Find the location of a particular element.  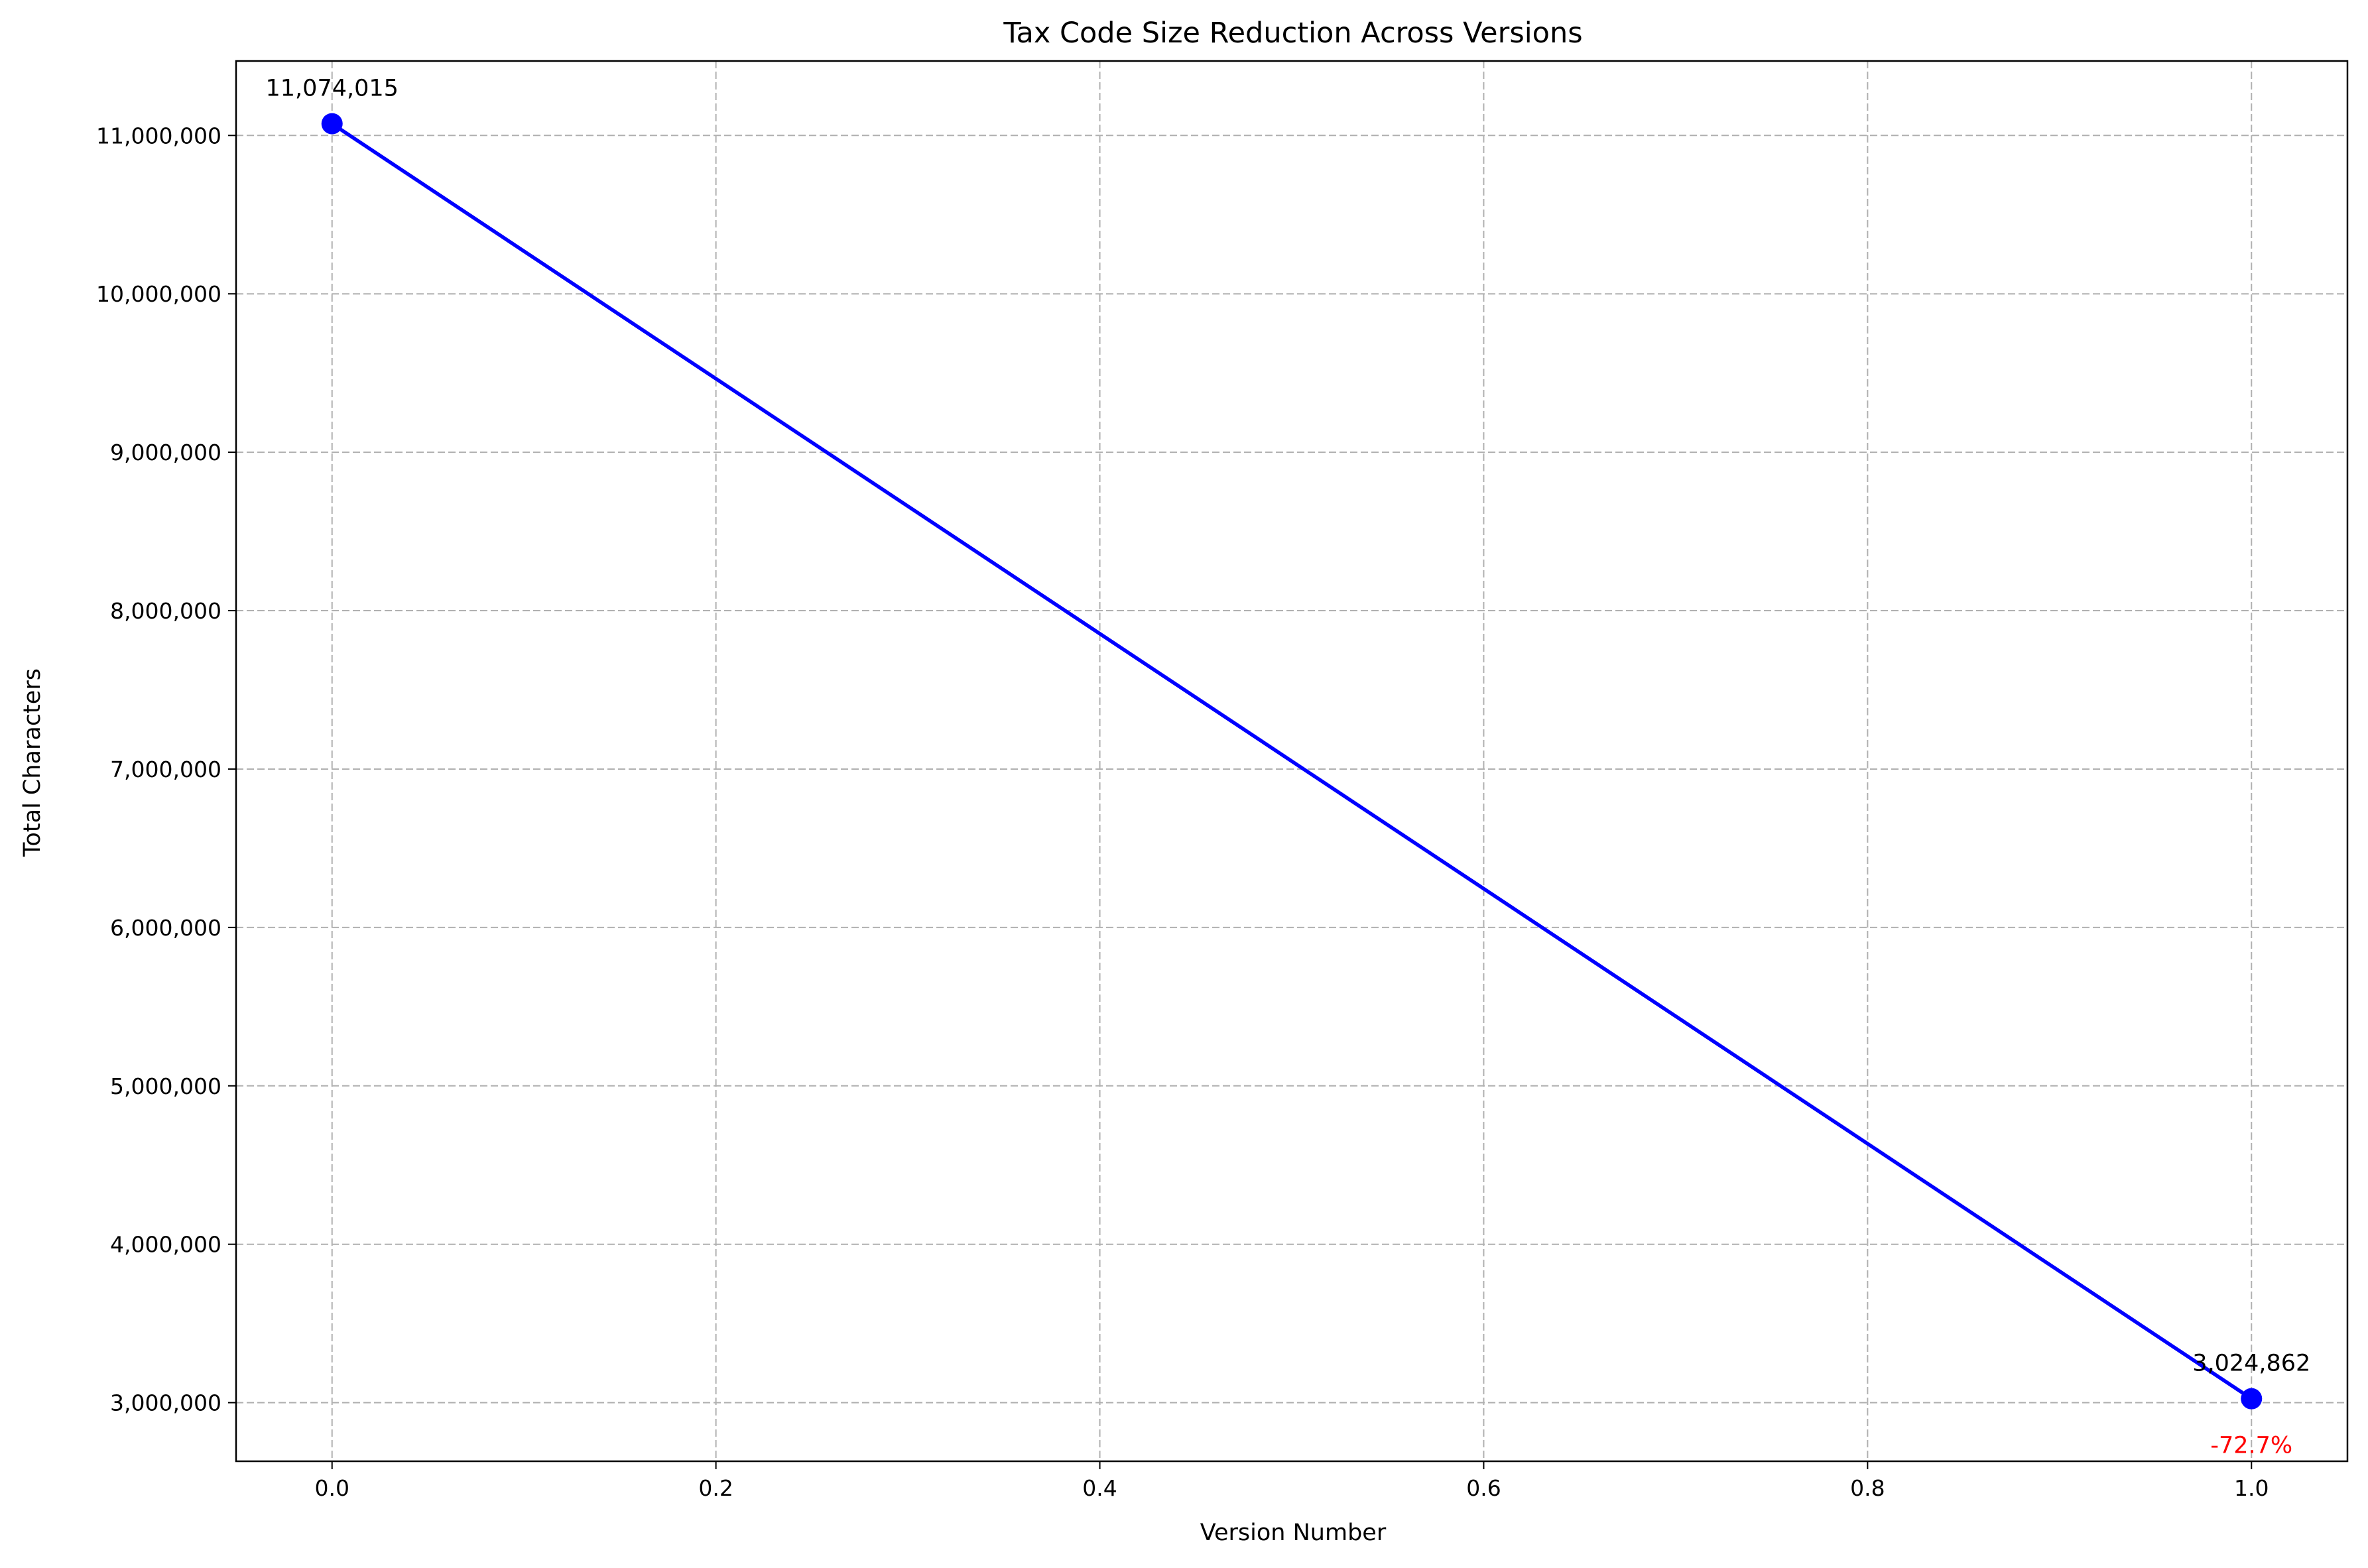

change-annotation: -72.7% is located at coordinates (2251, 1446).